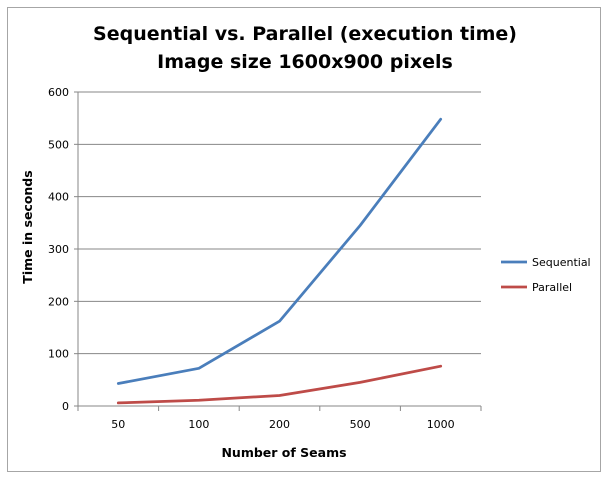 This screenshot has width=608, height=480. I want to click on legend-label-sequential: Sequential, so click(561, 262).